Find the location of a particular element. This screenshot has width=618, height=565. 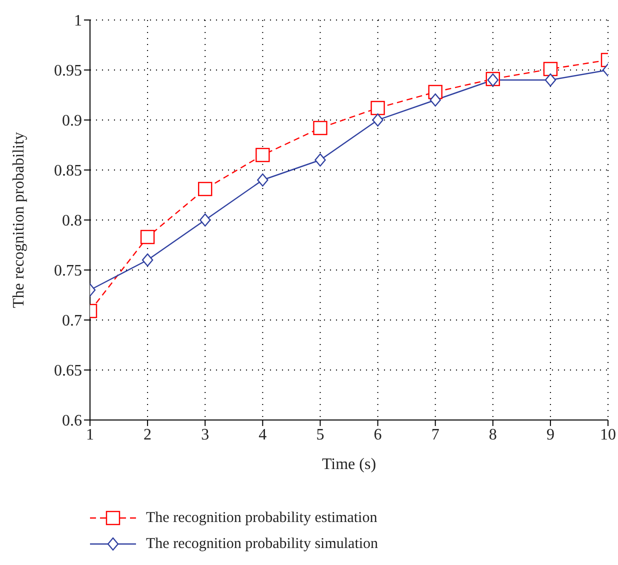

y-axis-title: The recognition probability is located at coordinates (19, 220).